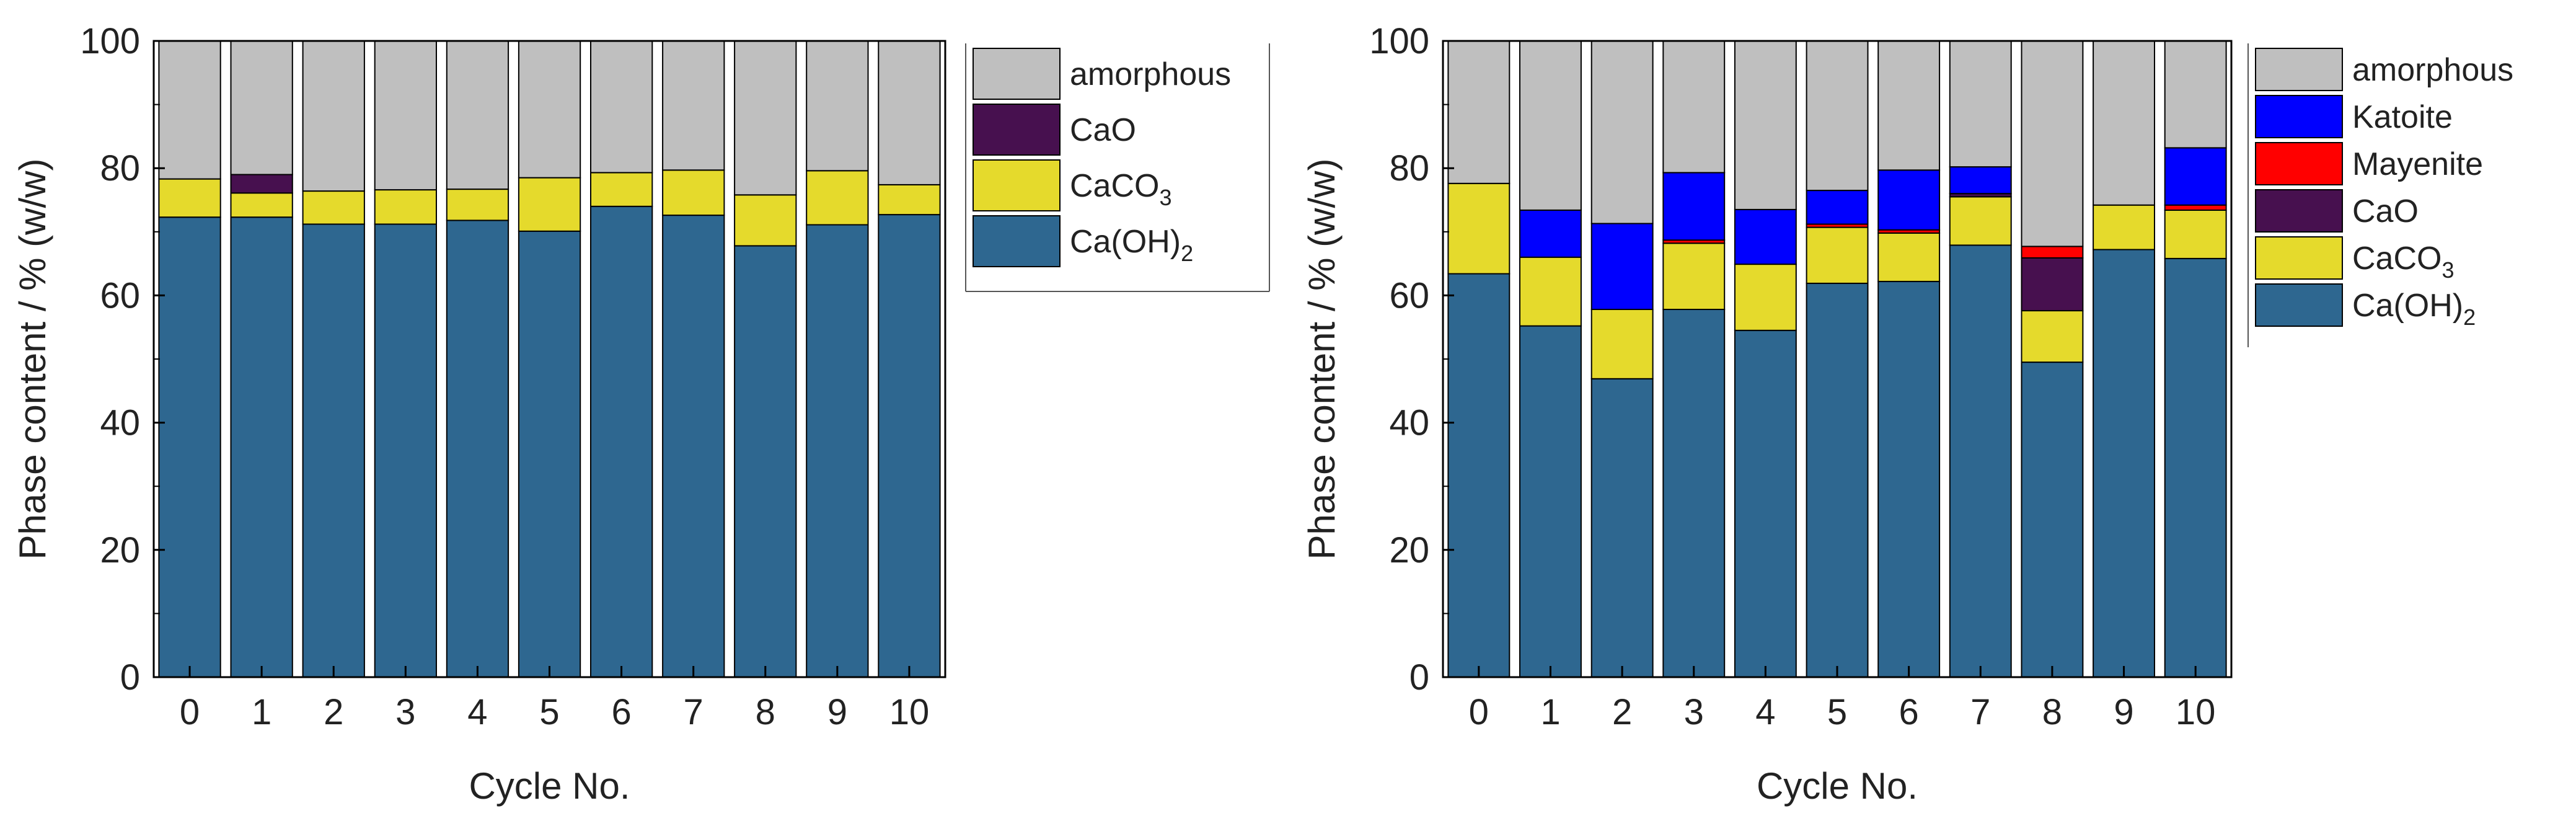 This screenshot has height=821, width=2576. I want to click on x-tick-label: 10, so click(2196, 712).